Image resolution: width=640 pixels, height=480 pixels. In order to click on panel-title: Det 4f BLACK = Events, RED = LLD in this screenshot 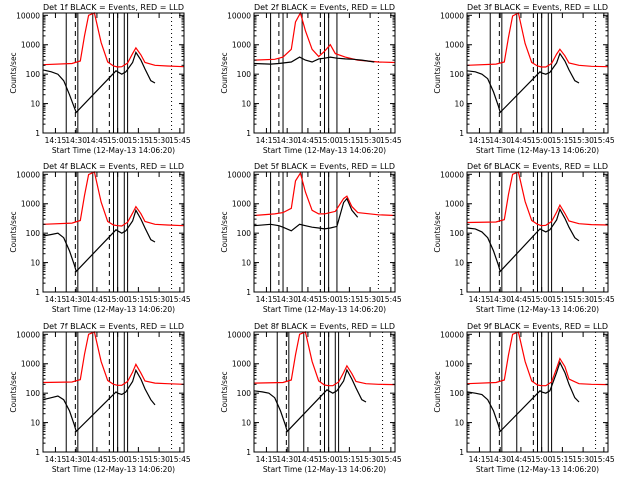, I will do `click(113, 166)`.